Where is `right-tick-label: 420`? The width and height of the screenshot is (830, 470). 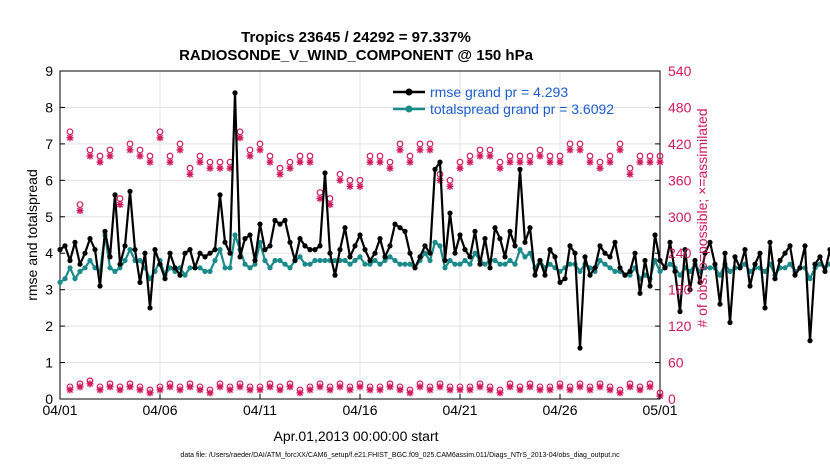 right-tick-label: 420 is located at coordinates (680, 144).